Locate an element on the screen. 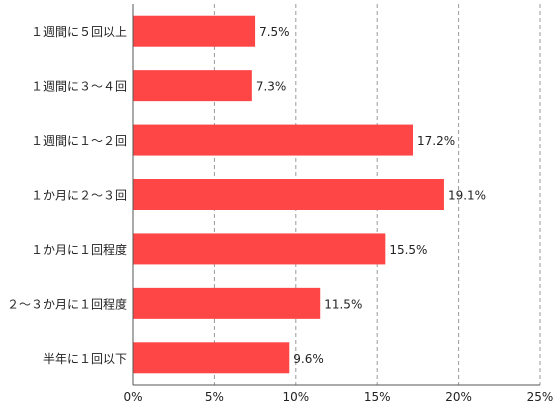 The image size is (556, 412). value-label-4: 15.5% is located at coordinates (408, 250).